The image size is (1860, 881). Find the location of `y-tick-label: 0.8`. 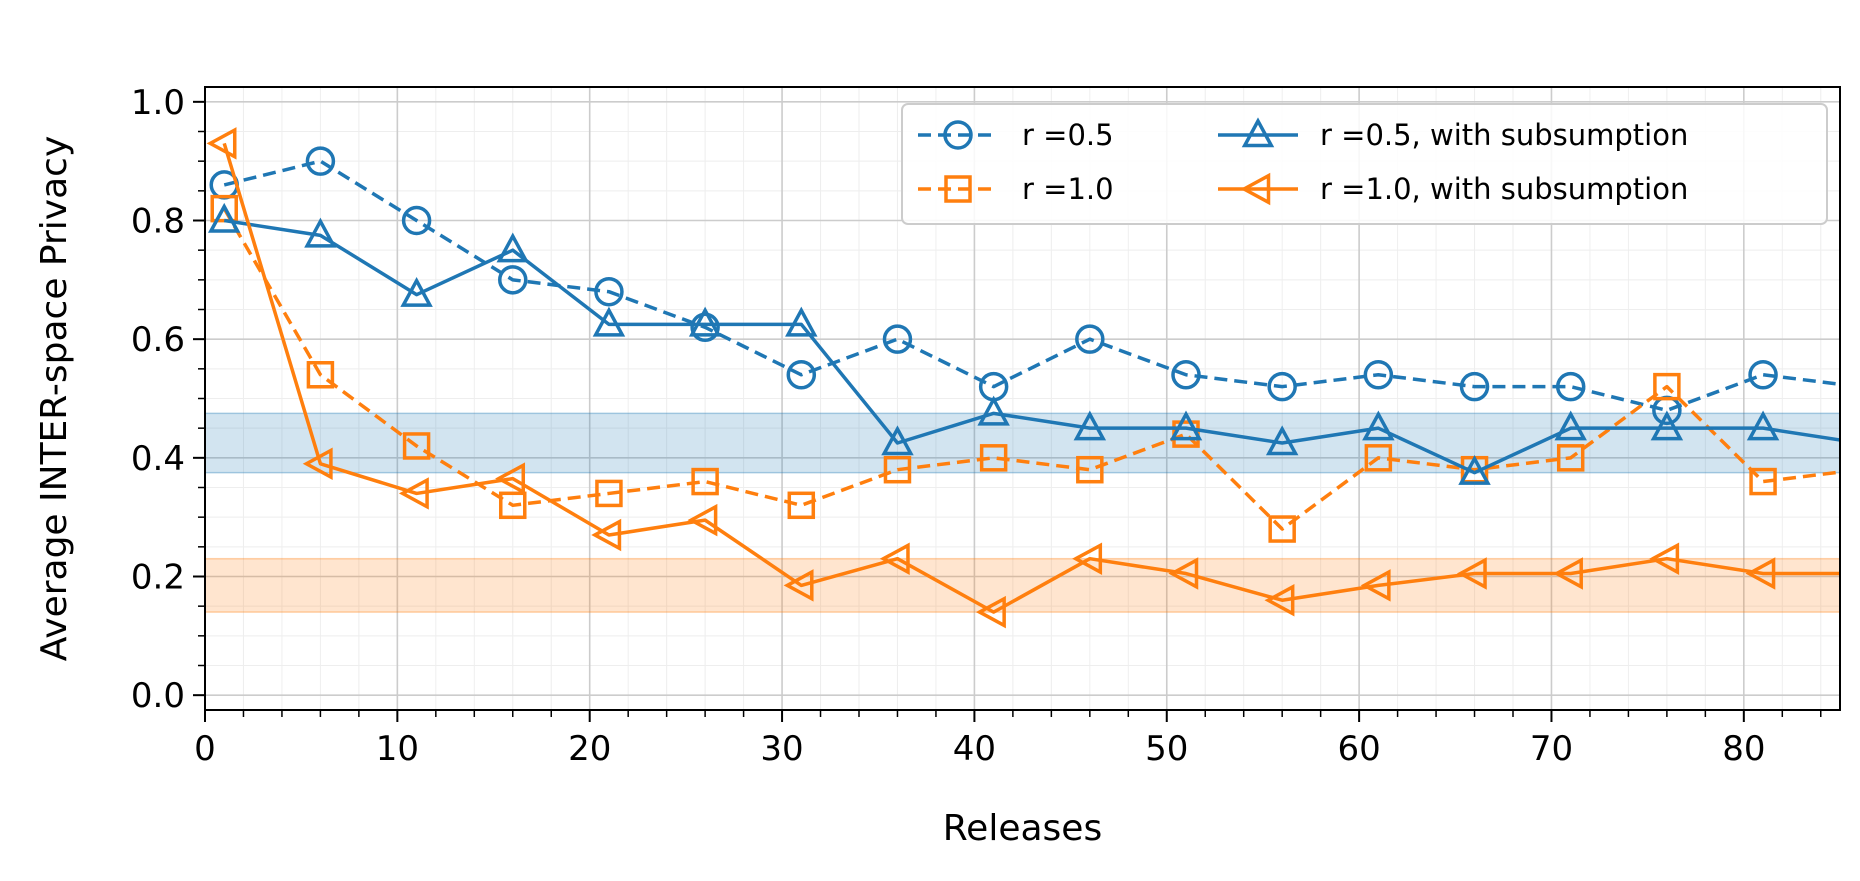

y-tick-label: 0.8 is located at coordinates (158, 222).